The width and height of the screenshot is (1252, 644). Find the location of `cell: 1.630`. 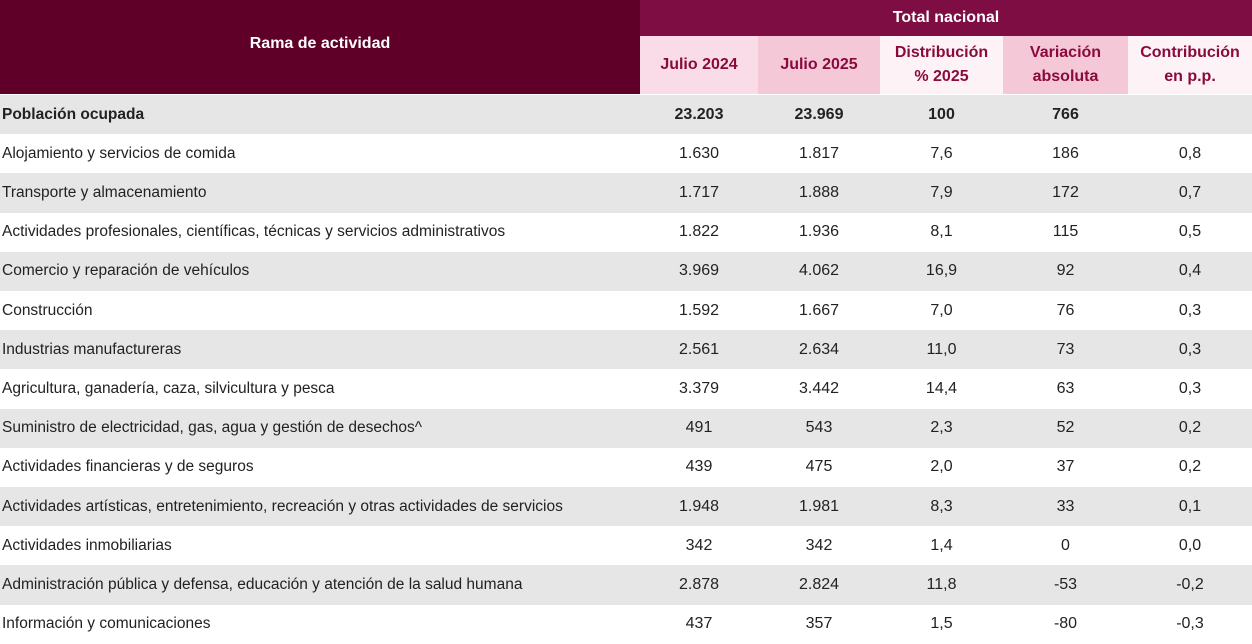

cell: 1.630 is located at coordinates (699, 153).